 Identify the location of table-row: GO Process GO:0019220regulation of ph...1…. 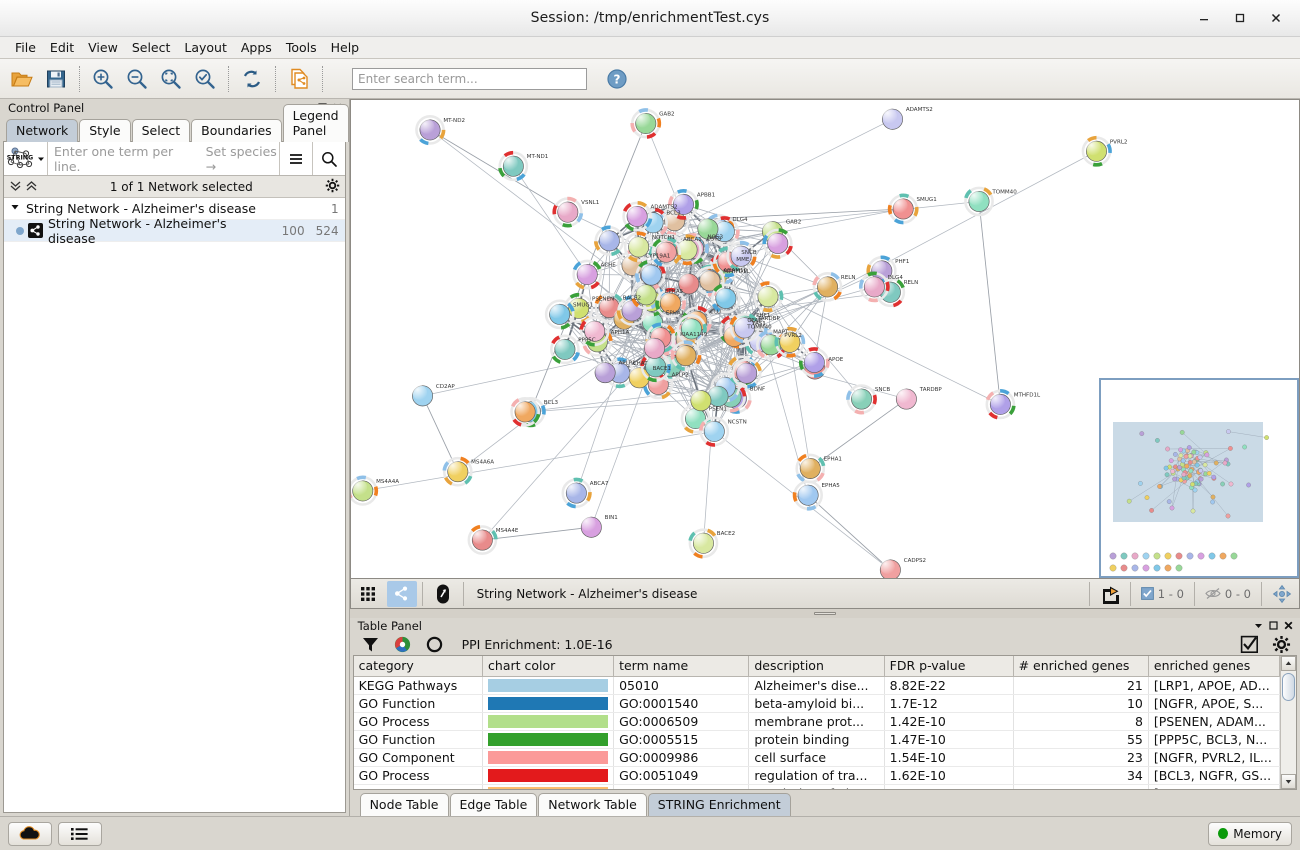
(817, 786).